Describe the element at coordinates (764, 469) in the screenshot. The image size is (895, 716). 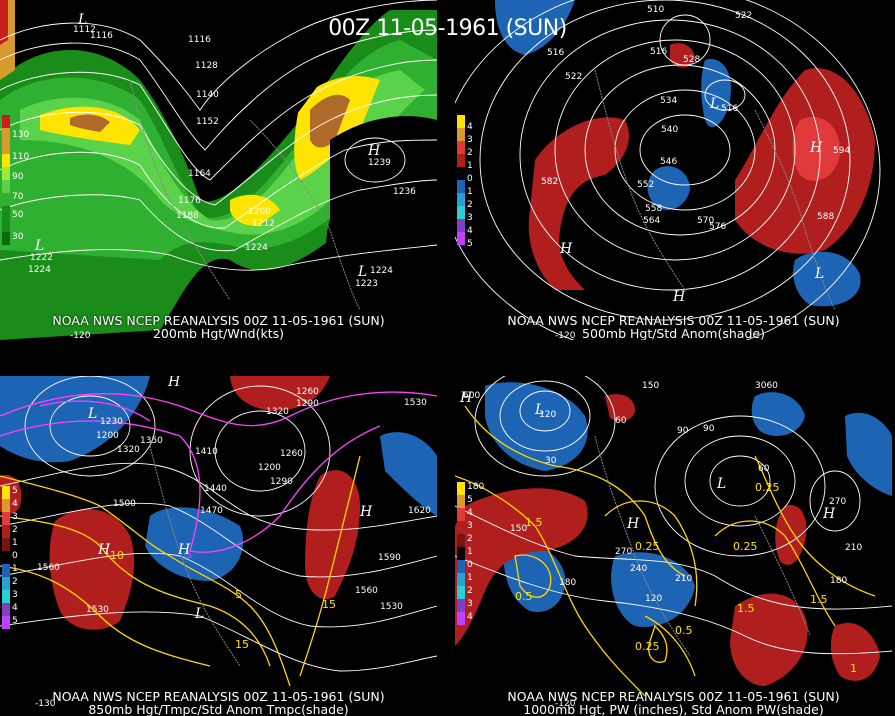
I see `contour-label: 60` at that location.